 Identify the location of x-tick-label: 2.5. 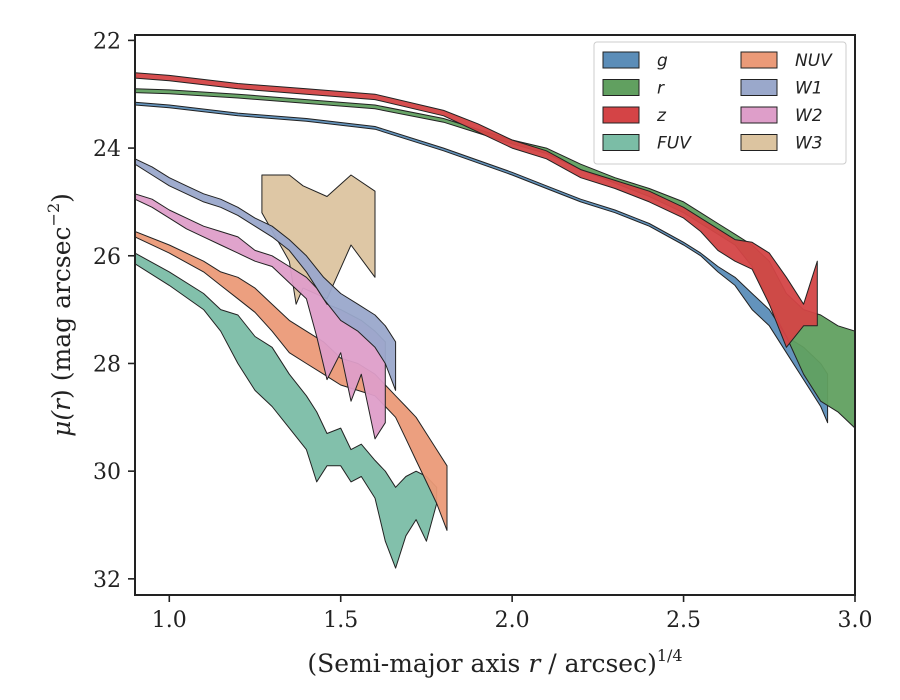
(683, 620).